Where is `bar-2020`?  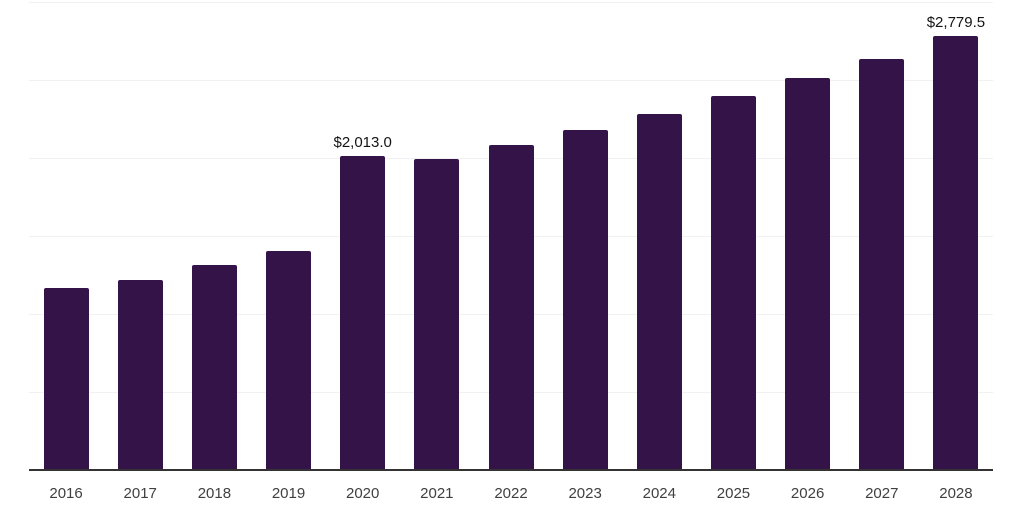
bar-2020 is located at coordinates (363, 312).